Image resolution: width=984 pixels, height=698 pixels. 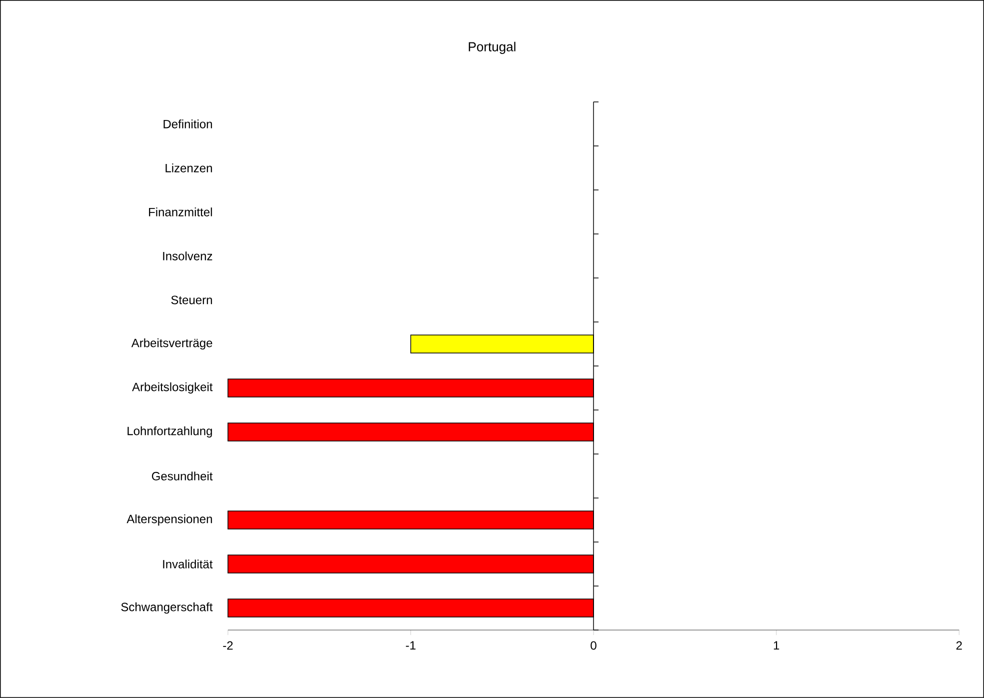 I want to click on x-tick-label: 1, so click(x=777, y=645).